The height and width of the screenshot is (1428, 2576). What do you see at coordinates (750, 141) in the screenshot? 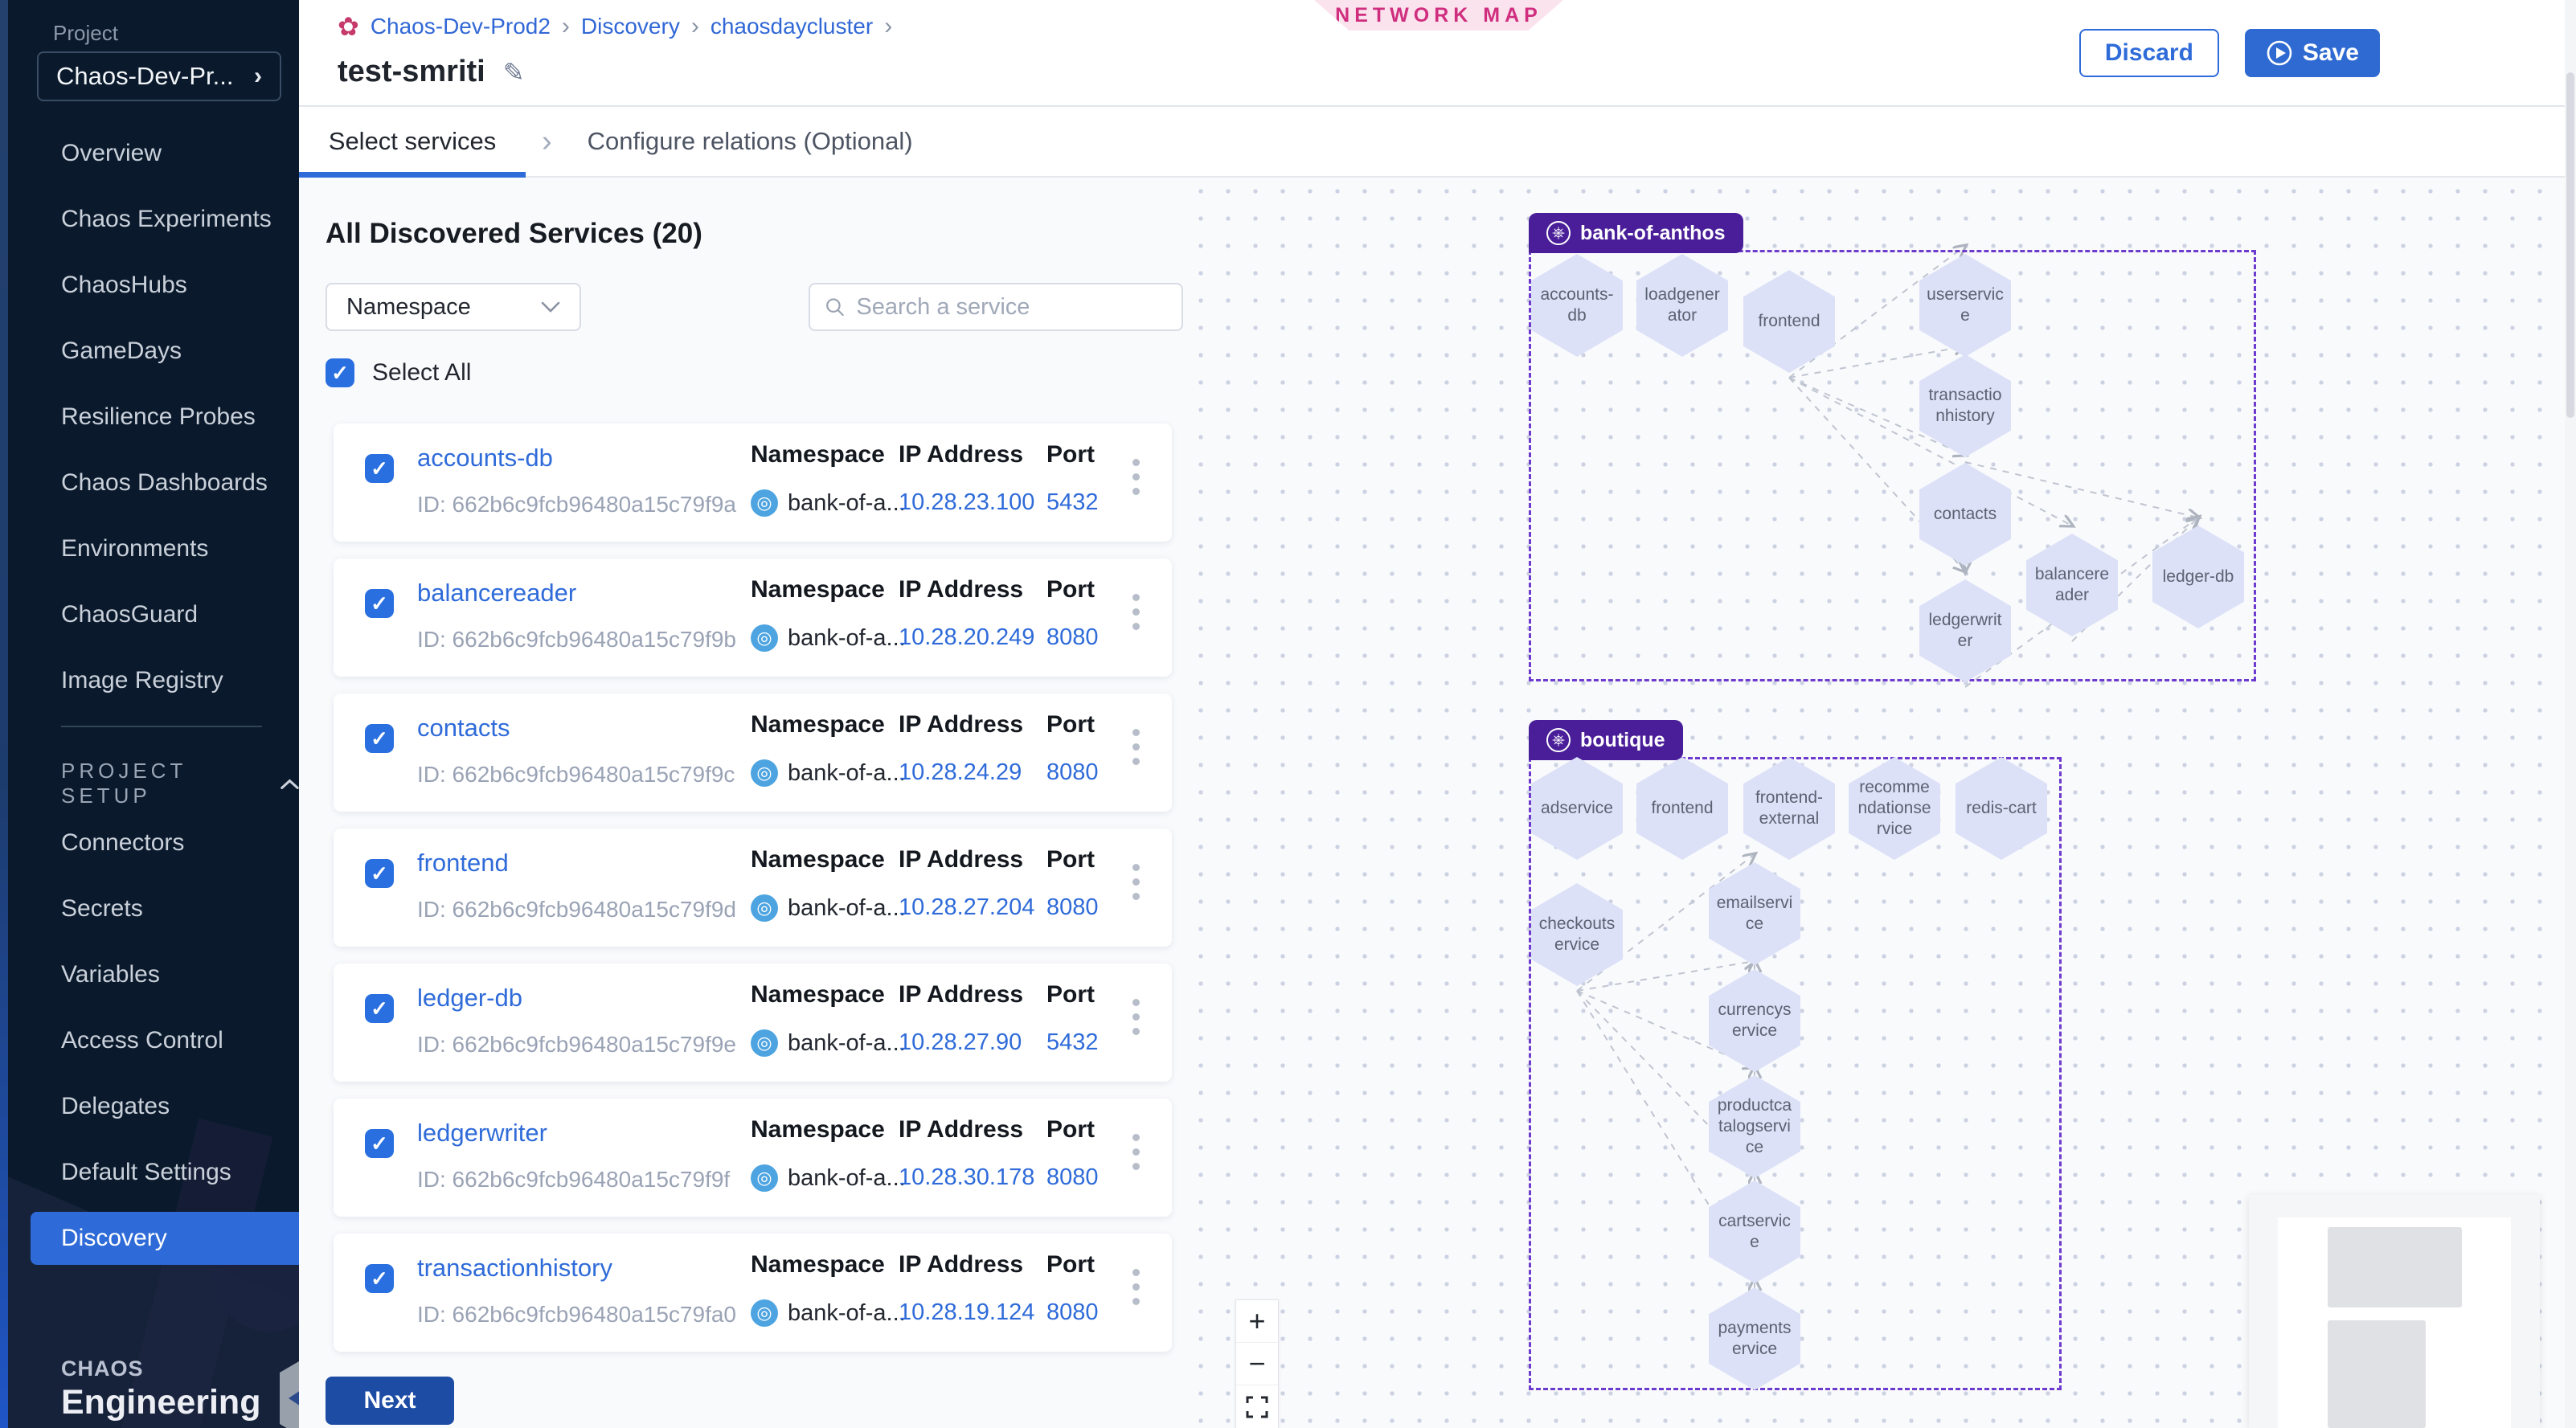
I see `tab-configure-relations: Configure relations (Optional)` at bounding box center [750, 141].